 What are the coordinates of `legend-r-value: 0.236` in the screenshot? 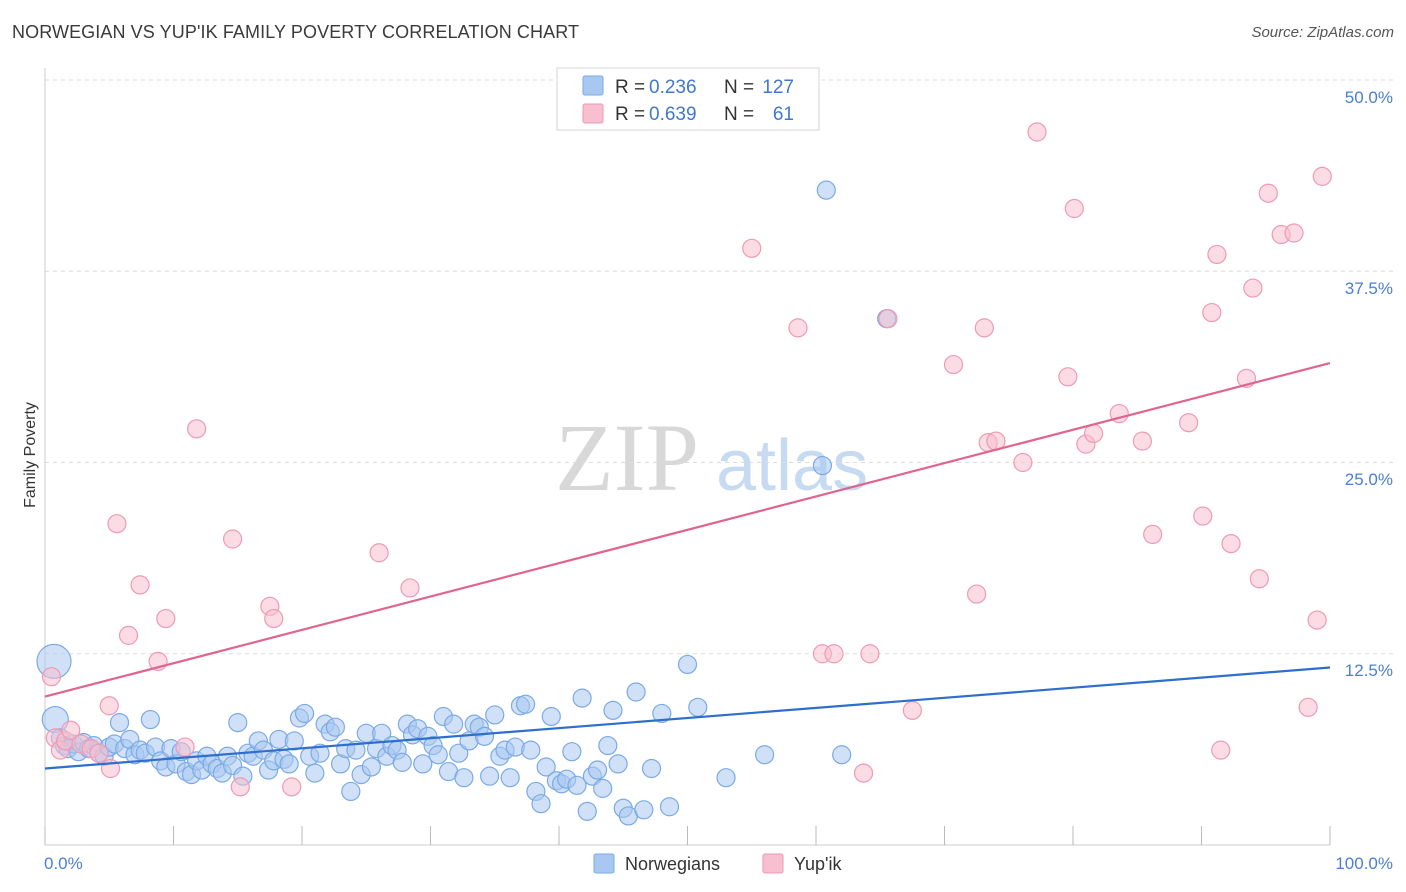 It's located at (673, 87).